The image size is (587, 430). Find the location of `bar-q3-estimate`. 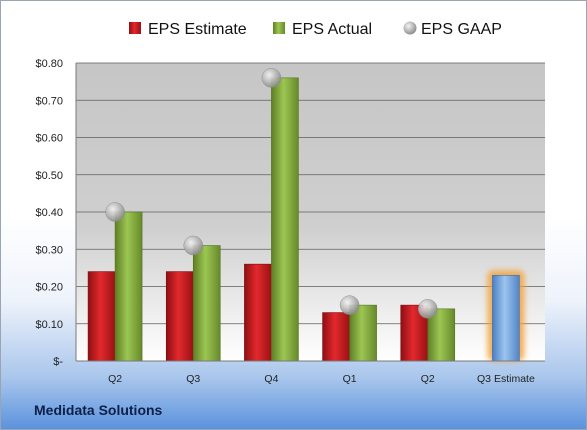

bar-q3-estimate is located at coordinates (506, 318).